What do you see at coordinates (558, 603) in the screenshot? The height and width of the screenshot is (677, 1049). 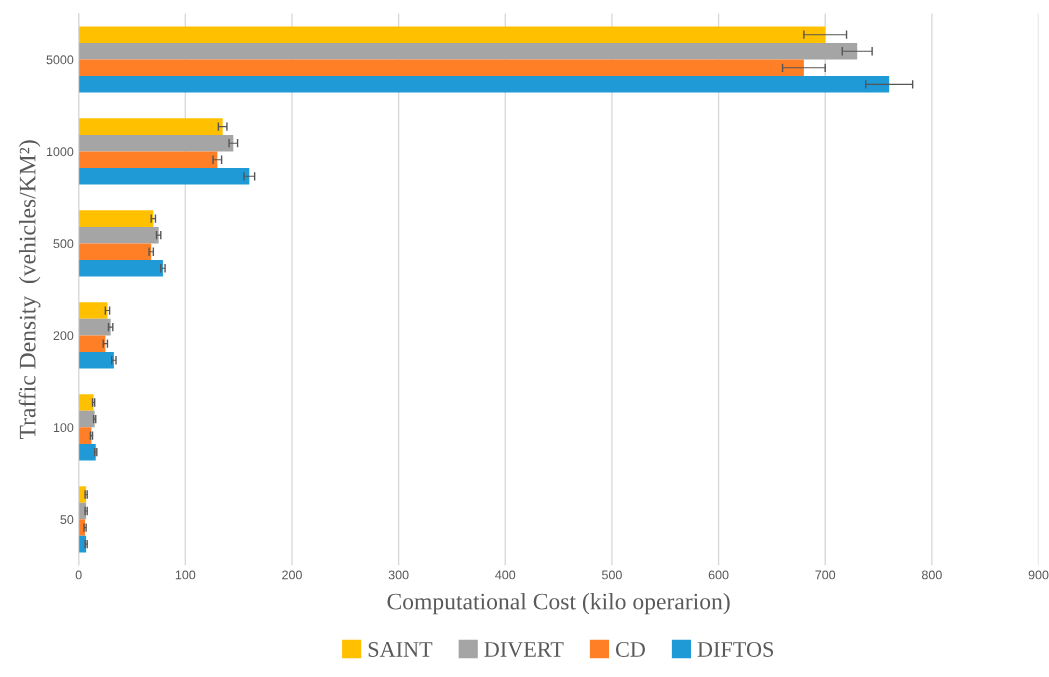 I see `x-axis-title: Computational Cost (kilo operarion)` at bounding box center [558, 603].